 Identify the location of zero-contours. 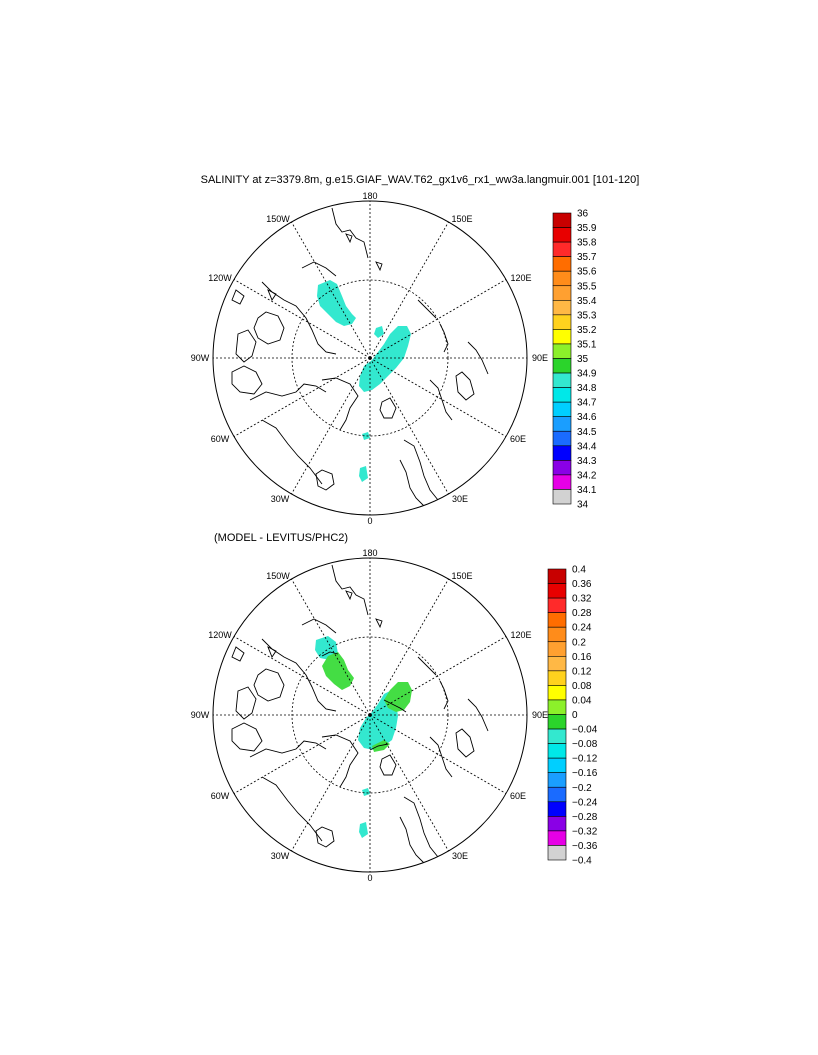
(364, 701).